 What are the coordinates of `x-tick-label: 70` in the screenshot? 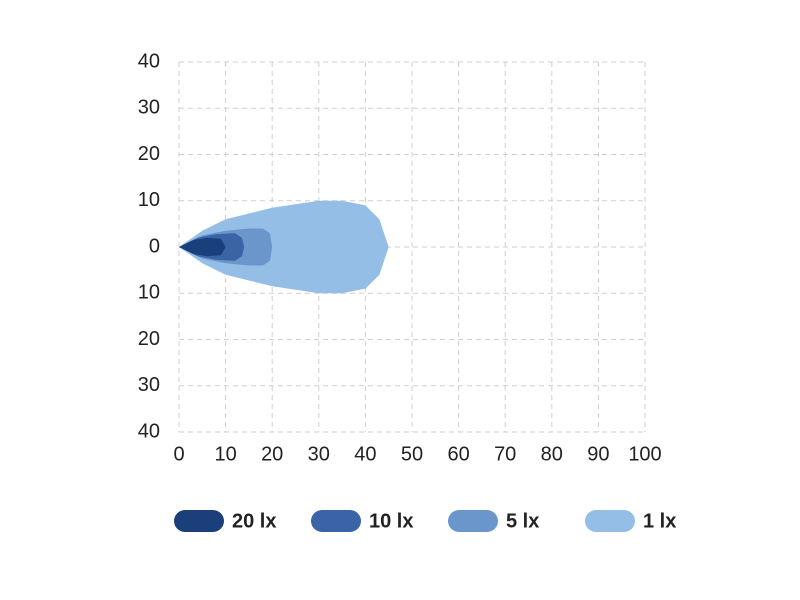 It's located at (505, 454).